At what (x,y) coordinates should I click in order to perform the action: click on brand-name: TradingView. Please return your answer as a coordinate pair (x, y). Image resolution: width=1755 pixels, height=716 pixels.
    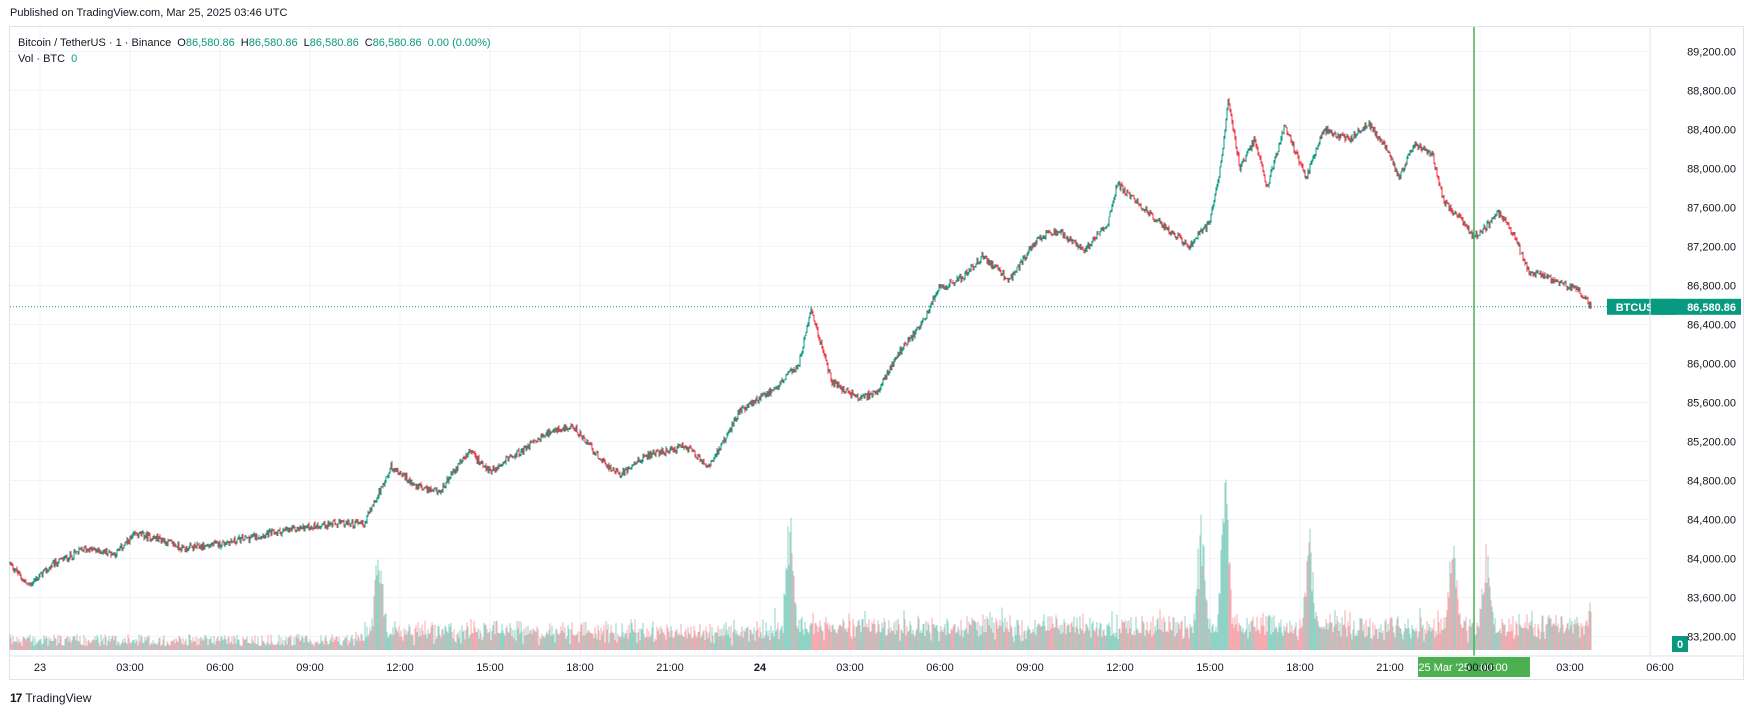
    Looking at the image, I should click on (58, 698).